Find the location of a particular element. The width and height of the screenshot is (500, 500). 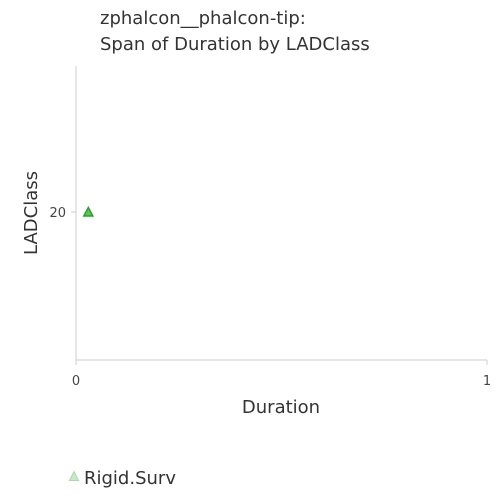

chart-title-line-1: zphalcon__phalcon-tip: is located at coordinates (203, 18).